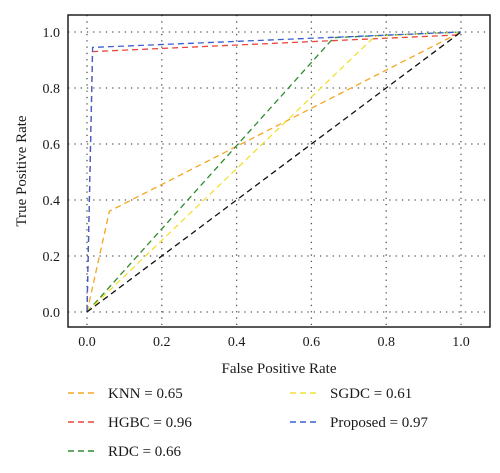  Describe the element at coordinates (145, 394) in the screenshot. I see `legend-label-knn: KNN = 0.65` at that location.